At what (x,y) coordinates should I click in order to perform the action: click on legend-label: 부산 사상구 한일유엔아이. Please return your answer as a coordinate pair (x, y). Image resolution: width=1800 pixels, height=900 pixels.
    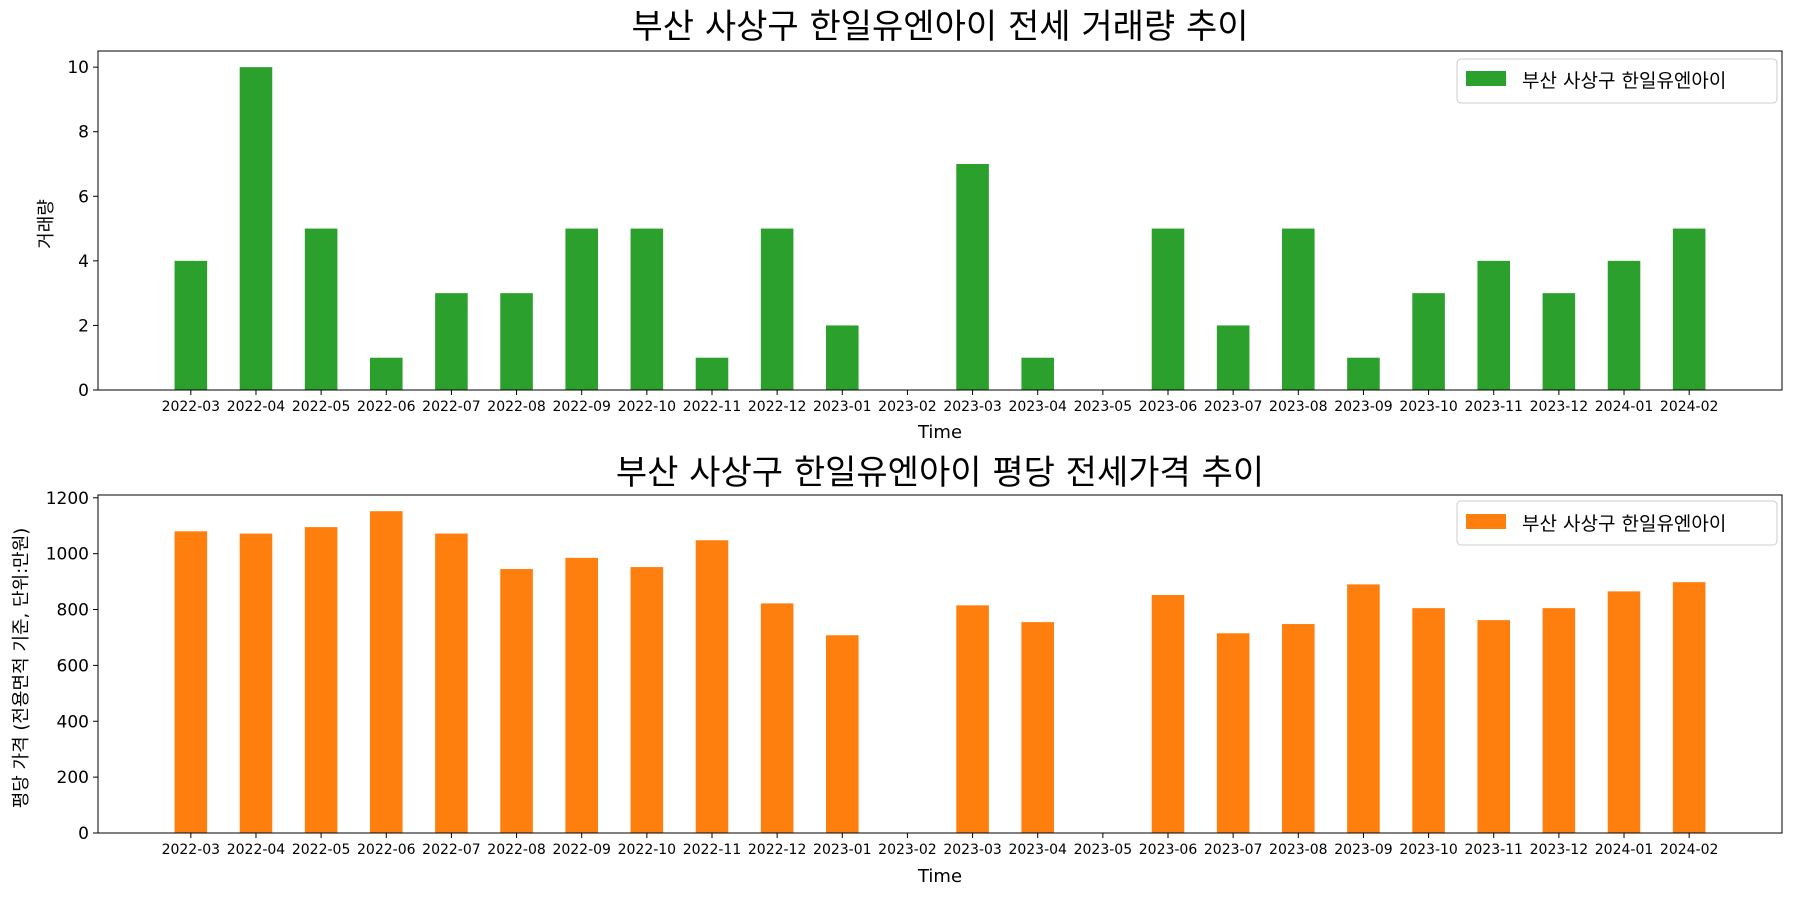
    Looking at the image, I should click on (1624, 524).